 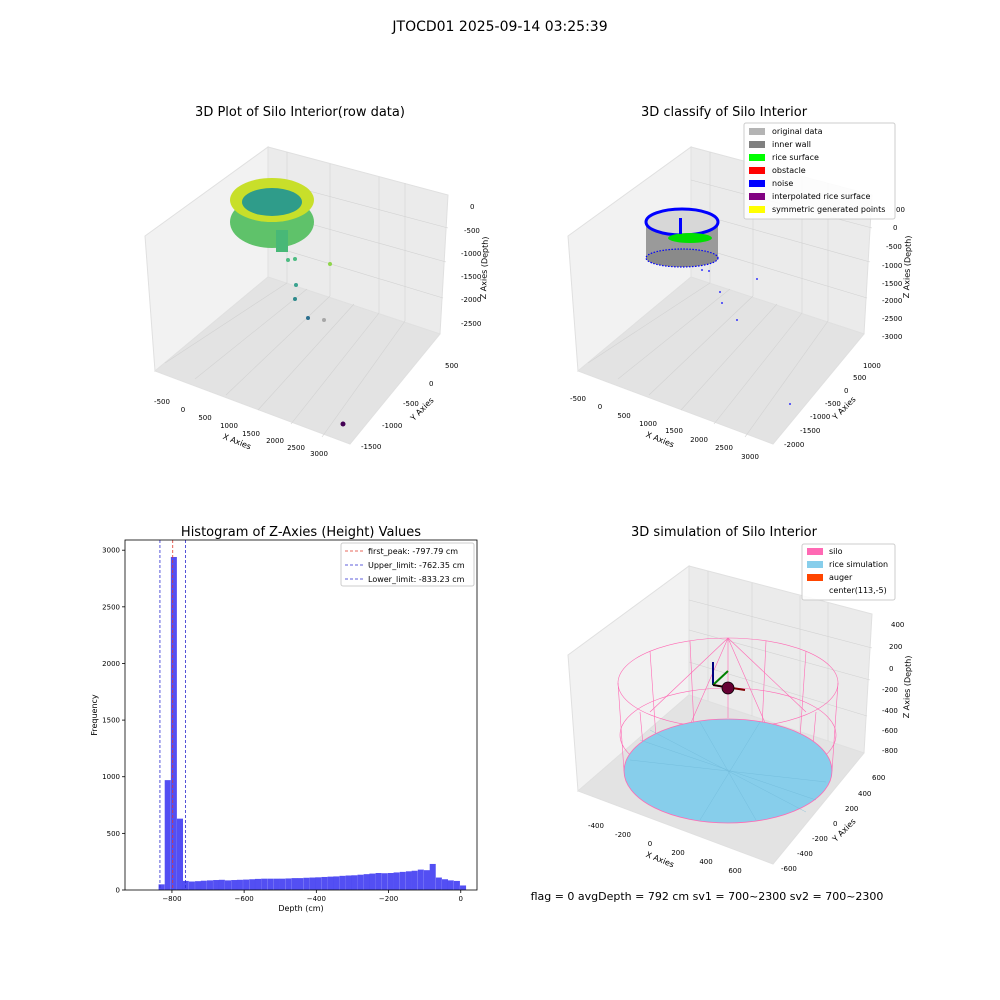 I want to click on raw-y-tick: -1000, so click(x=392, y=426).